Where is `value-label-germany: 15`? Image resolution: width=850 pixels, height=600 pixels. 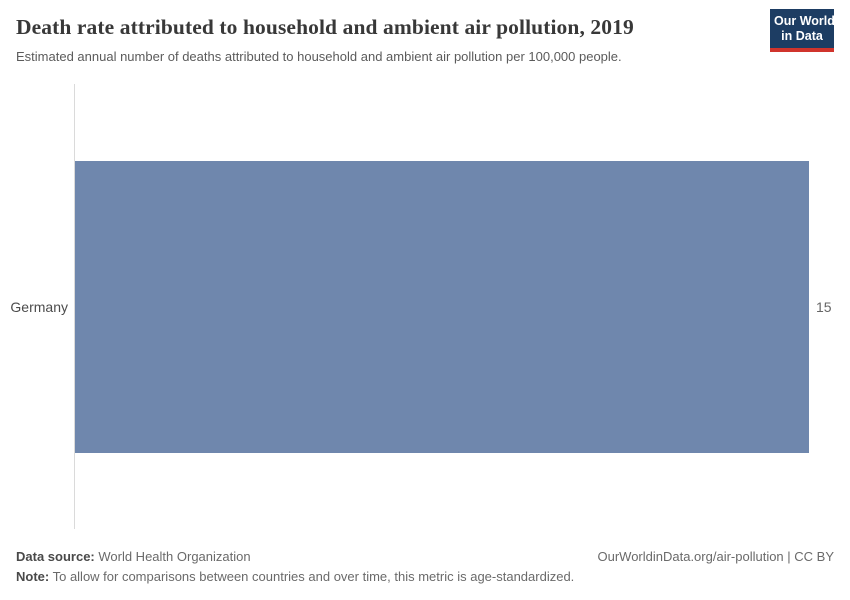
value-label-germany: 15 is located at coordinates (824, 306).